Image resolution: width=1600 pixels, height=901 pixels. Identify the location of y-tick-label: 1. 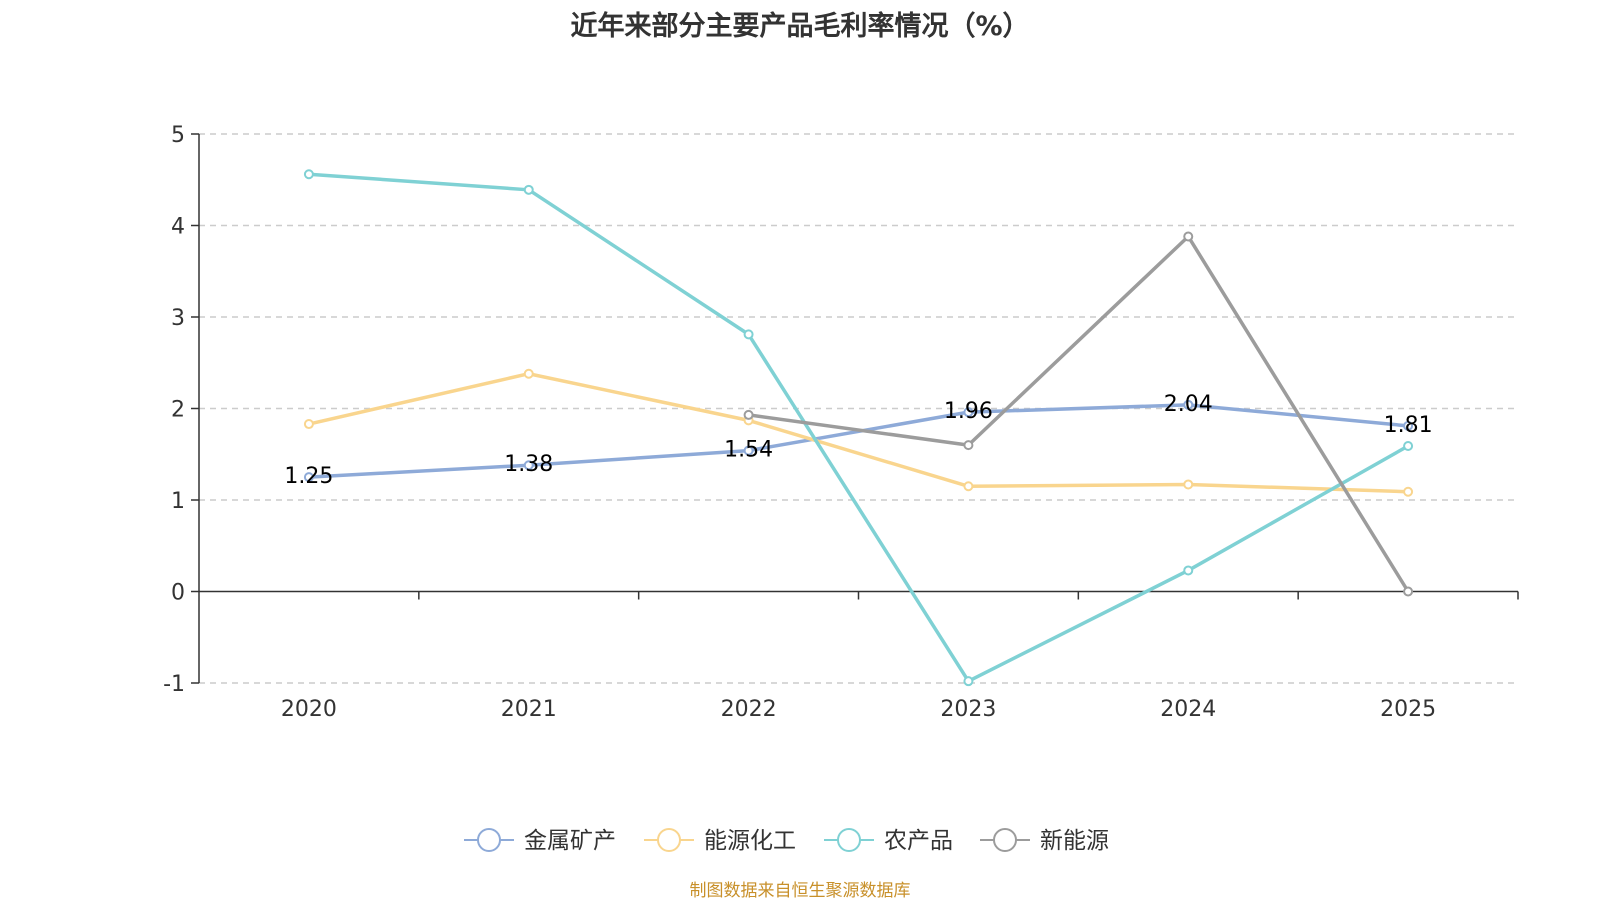
(178, 501).